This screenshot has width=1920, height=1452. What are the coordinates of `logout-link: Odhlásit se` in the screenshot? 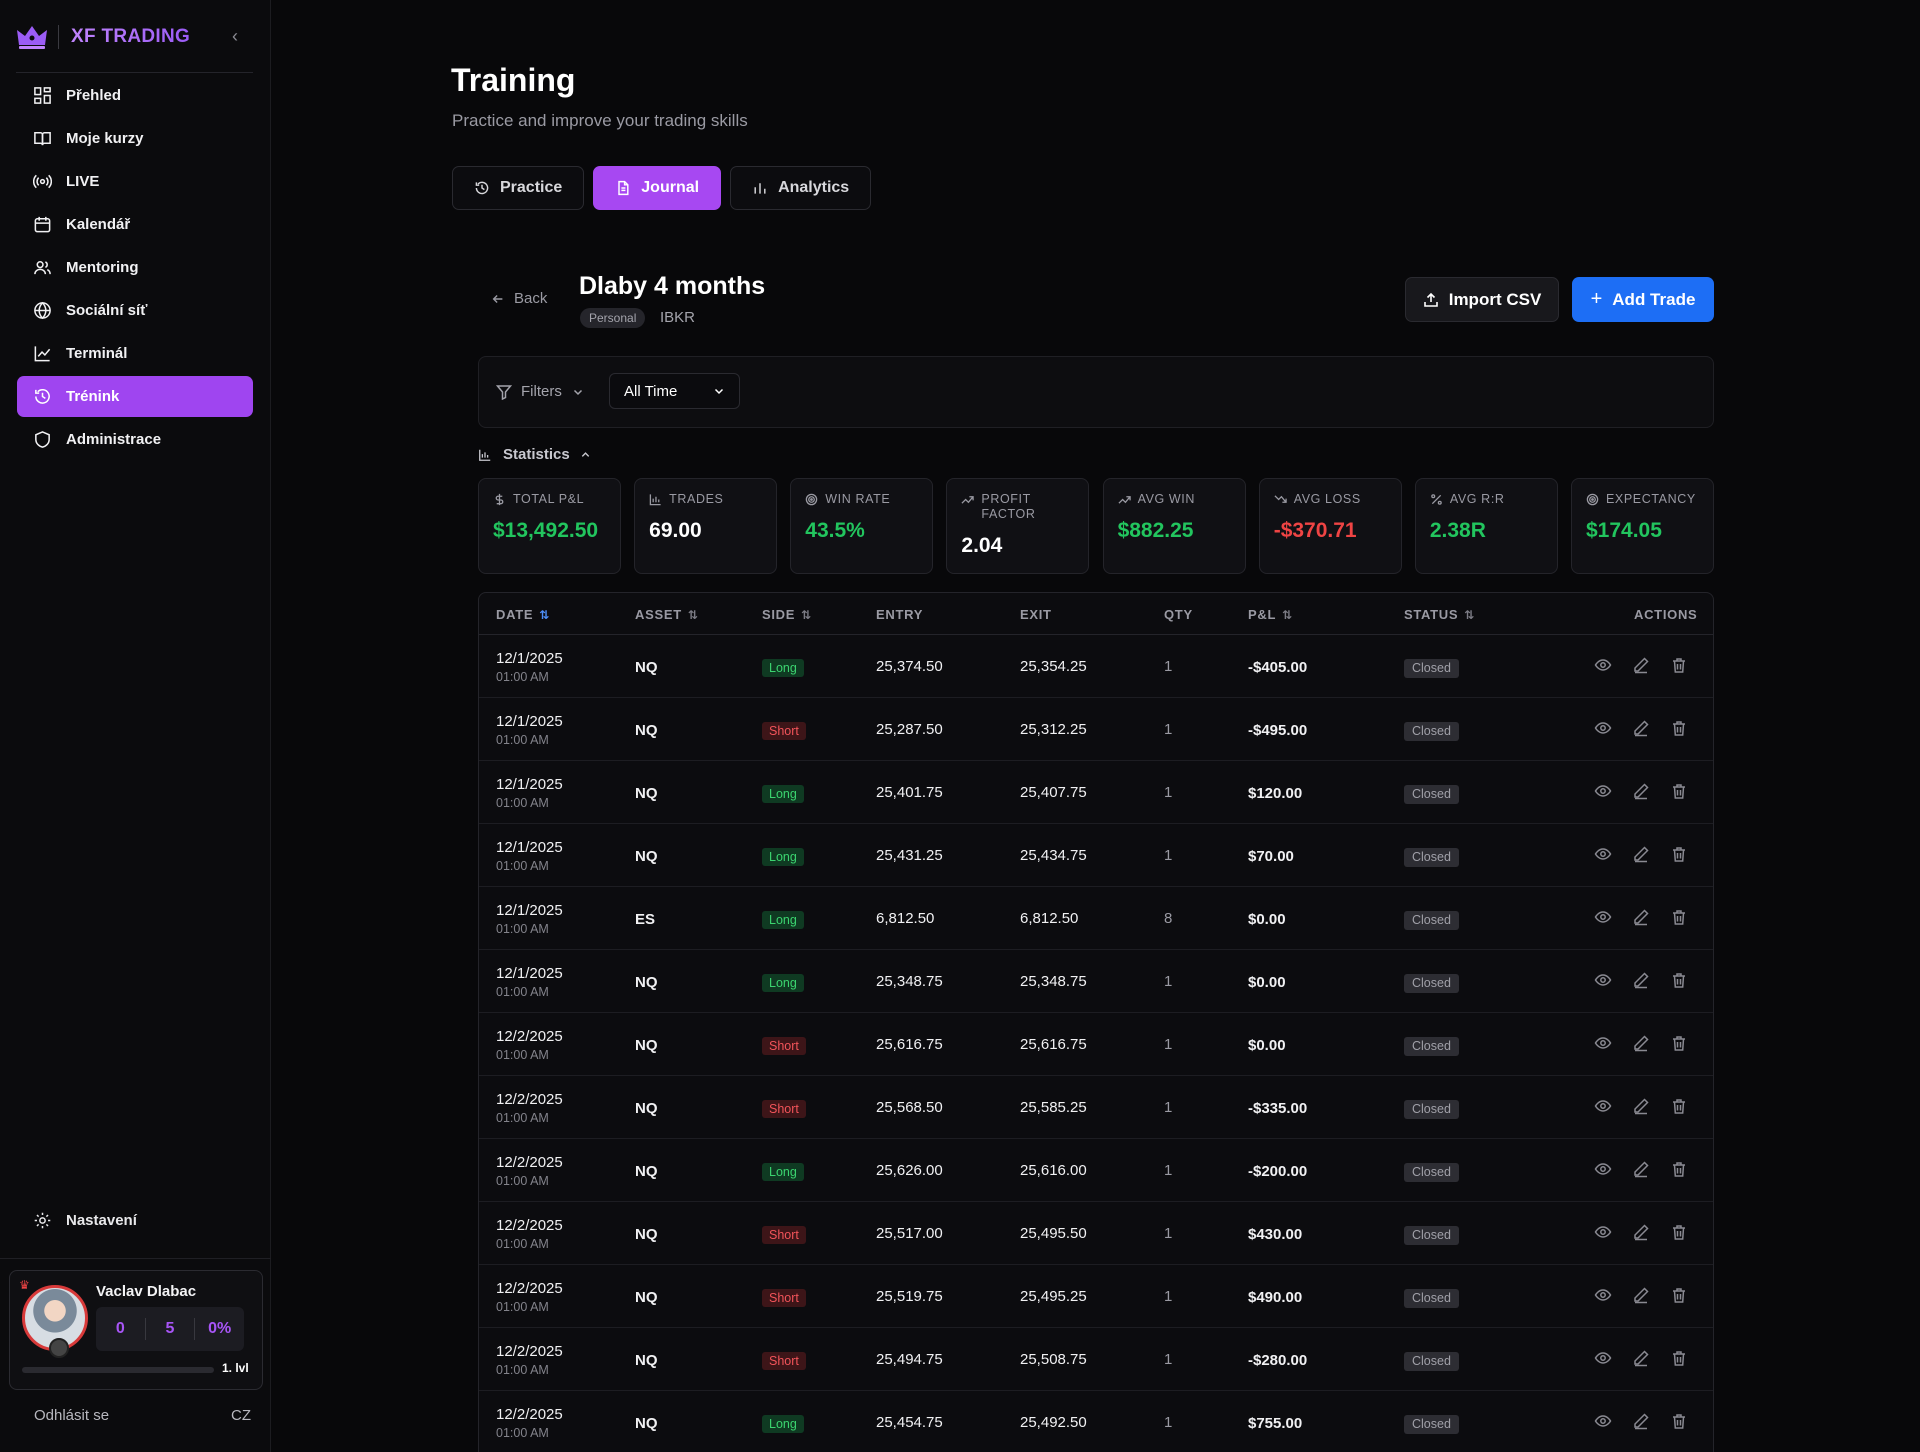 It's located at (72, 1415).